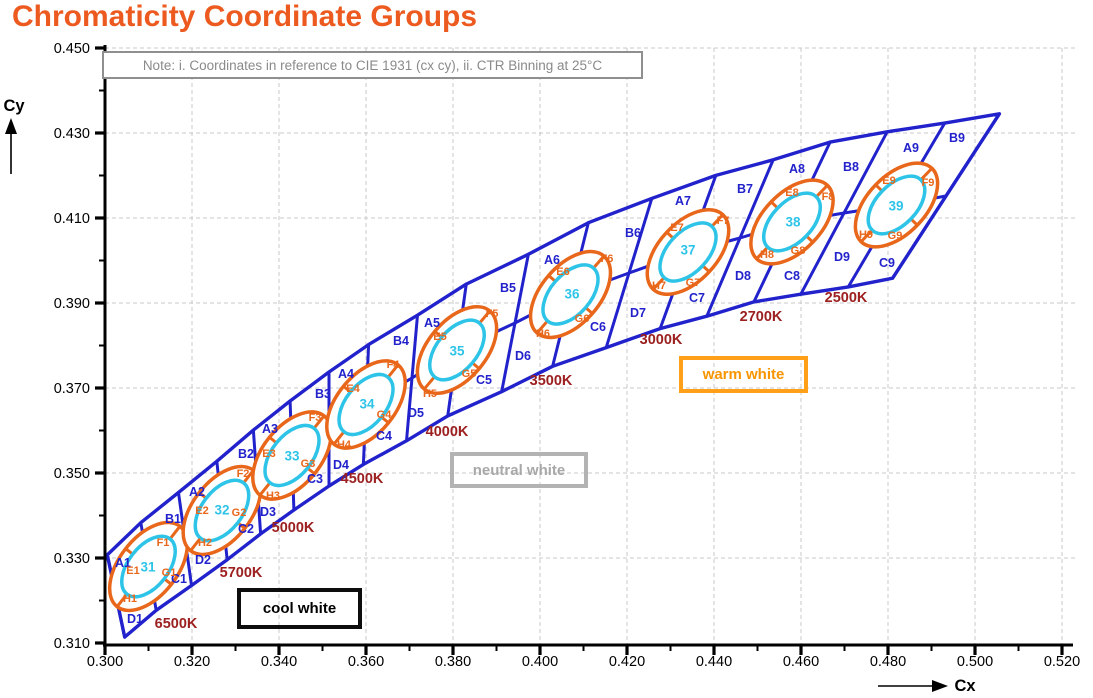  I want to click on x-axis-title: Cx, so click(965, 686).